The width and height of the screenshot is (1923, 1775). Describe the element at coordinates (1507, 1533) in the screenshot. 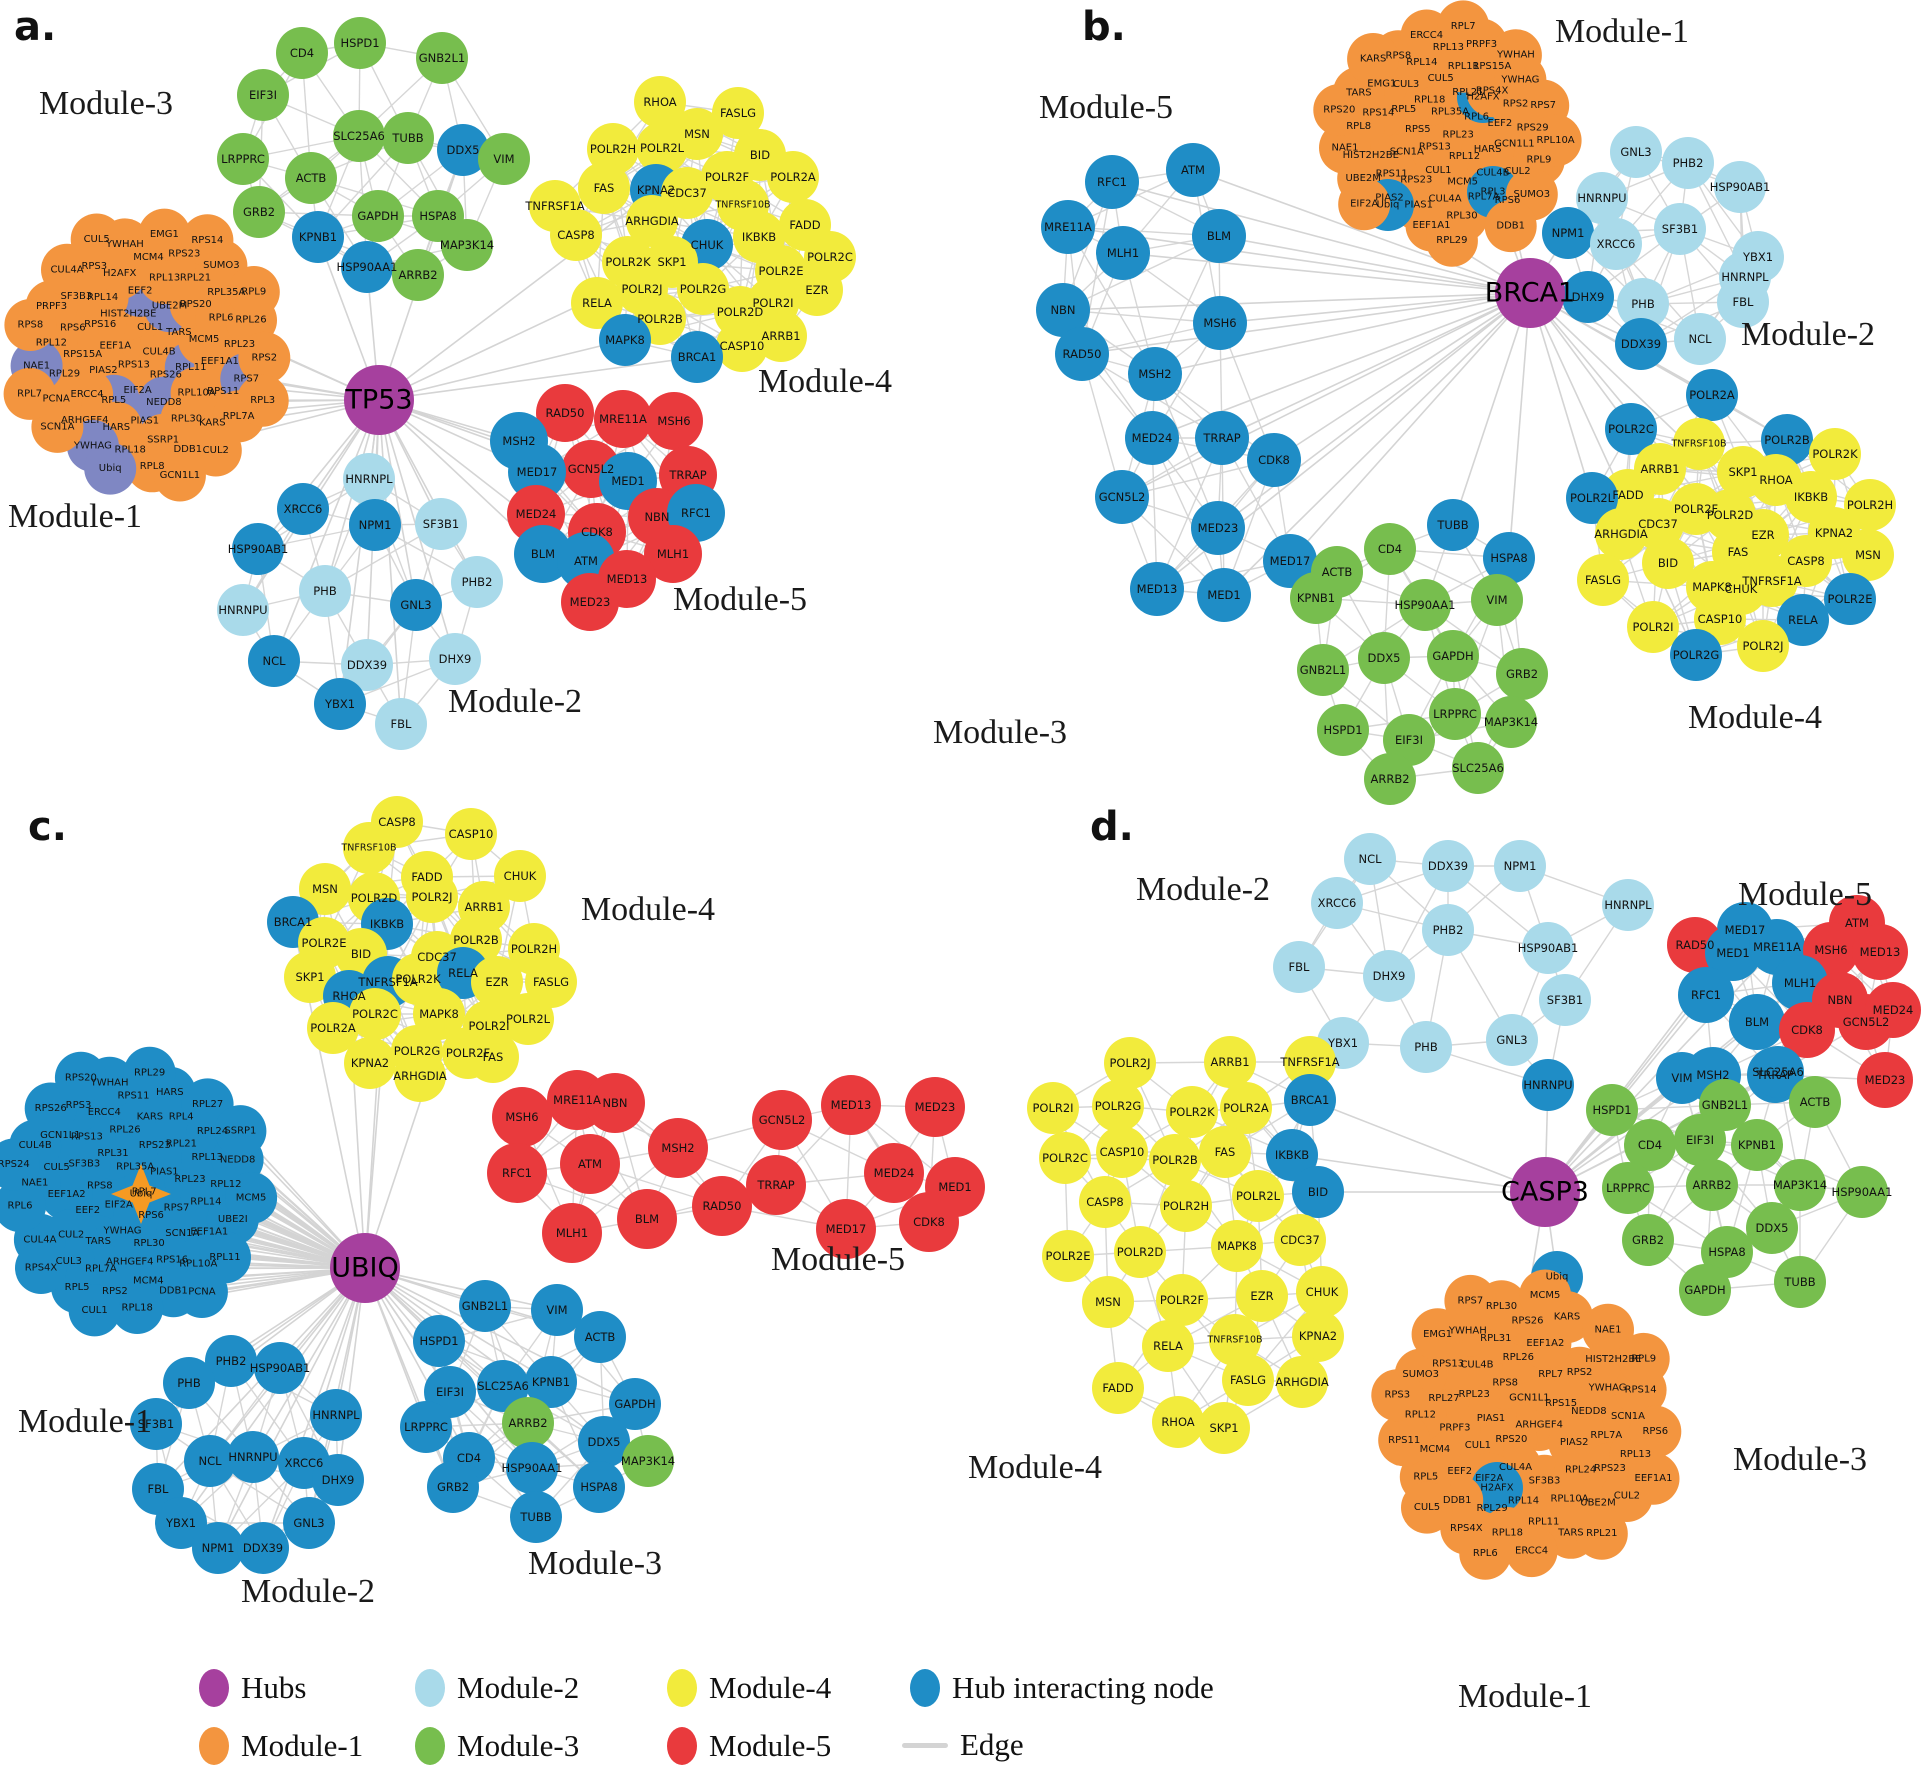

I see `node-label: RPL18` at that location.